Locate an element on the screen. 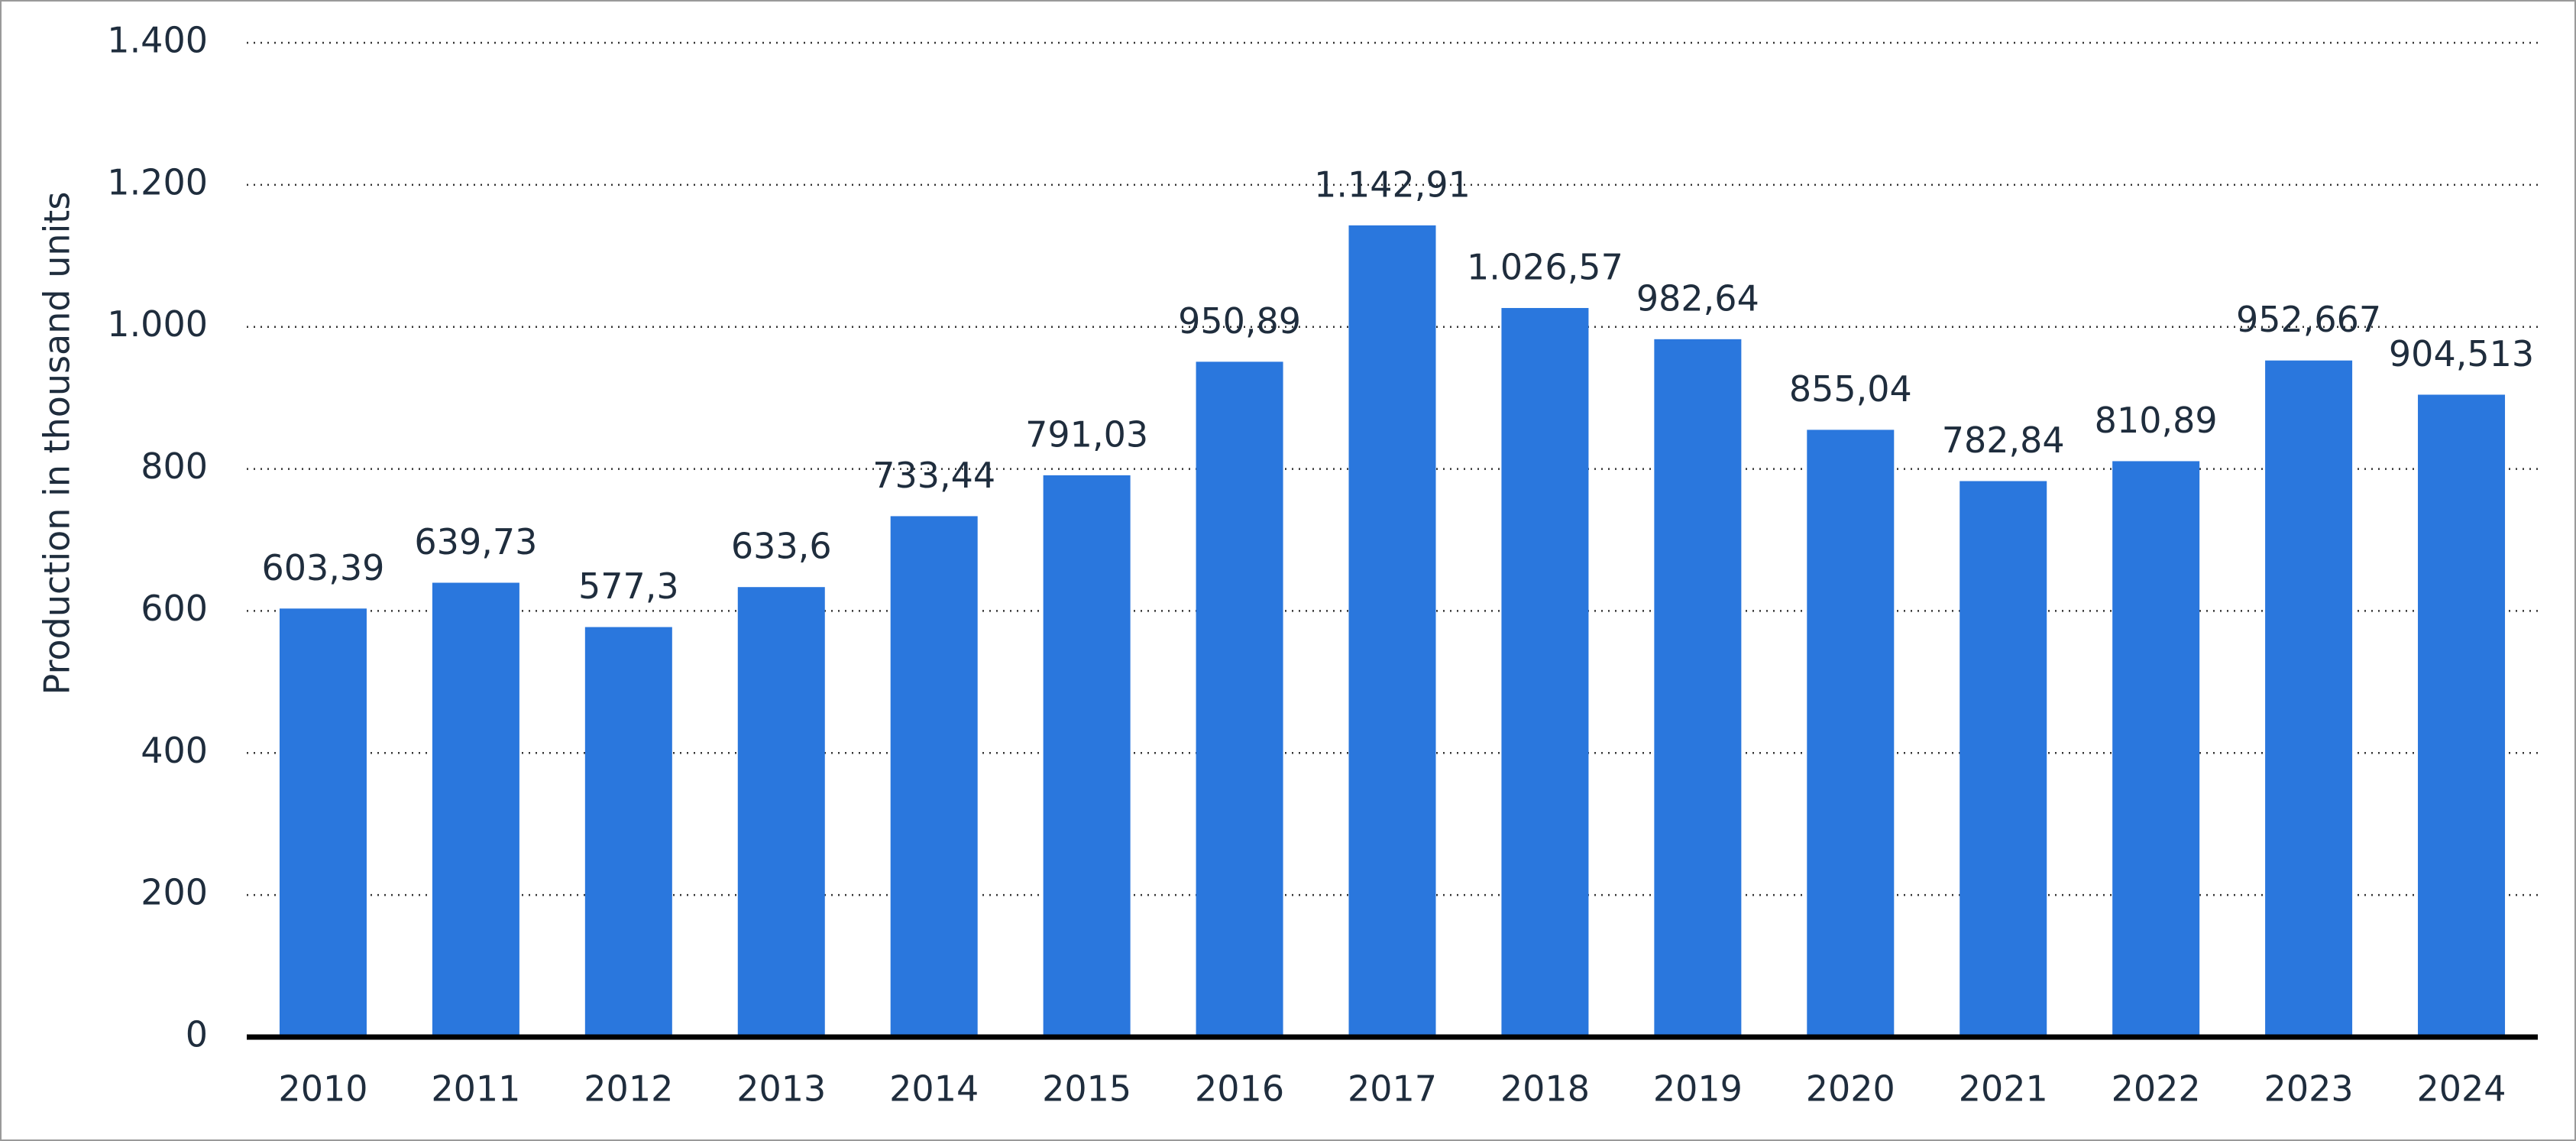 This screenshot has width=2576, height=1141. x-tick-label: 2023 is located at coordinates (2309, 1089).